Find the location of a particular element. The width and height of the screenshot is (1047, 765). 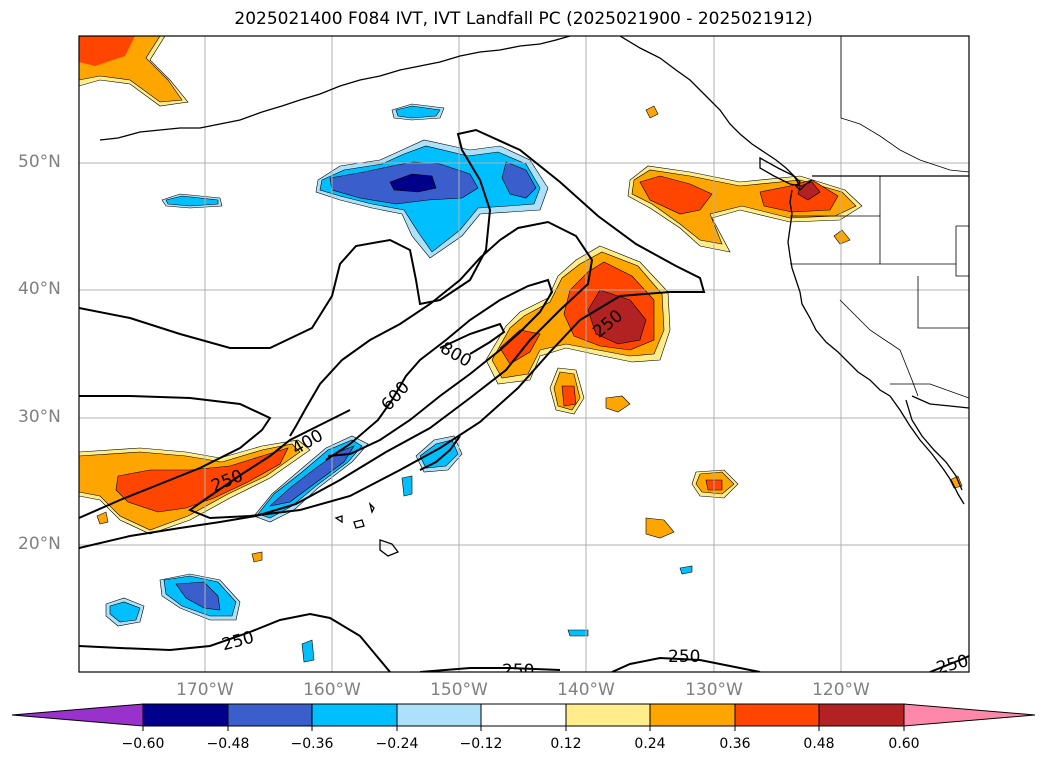

colorbar-tick-label: −0.36 is located at coordinates (312, 744).